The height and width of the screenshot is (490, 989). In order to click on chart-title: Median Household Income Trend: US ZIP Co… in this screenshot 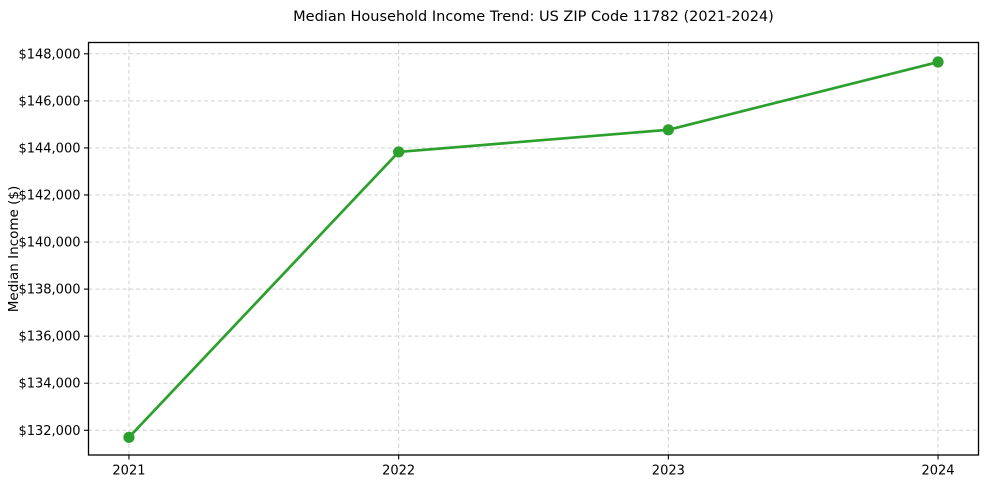, I will do `click(533, 17)`.